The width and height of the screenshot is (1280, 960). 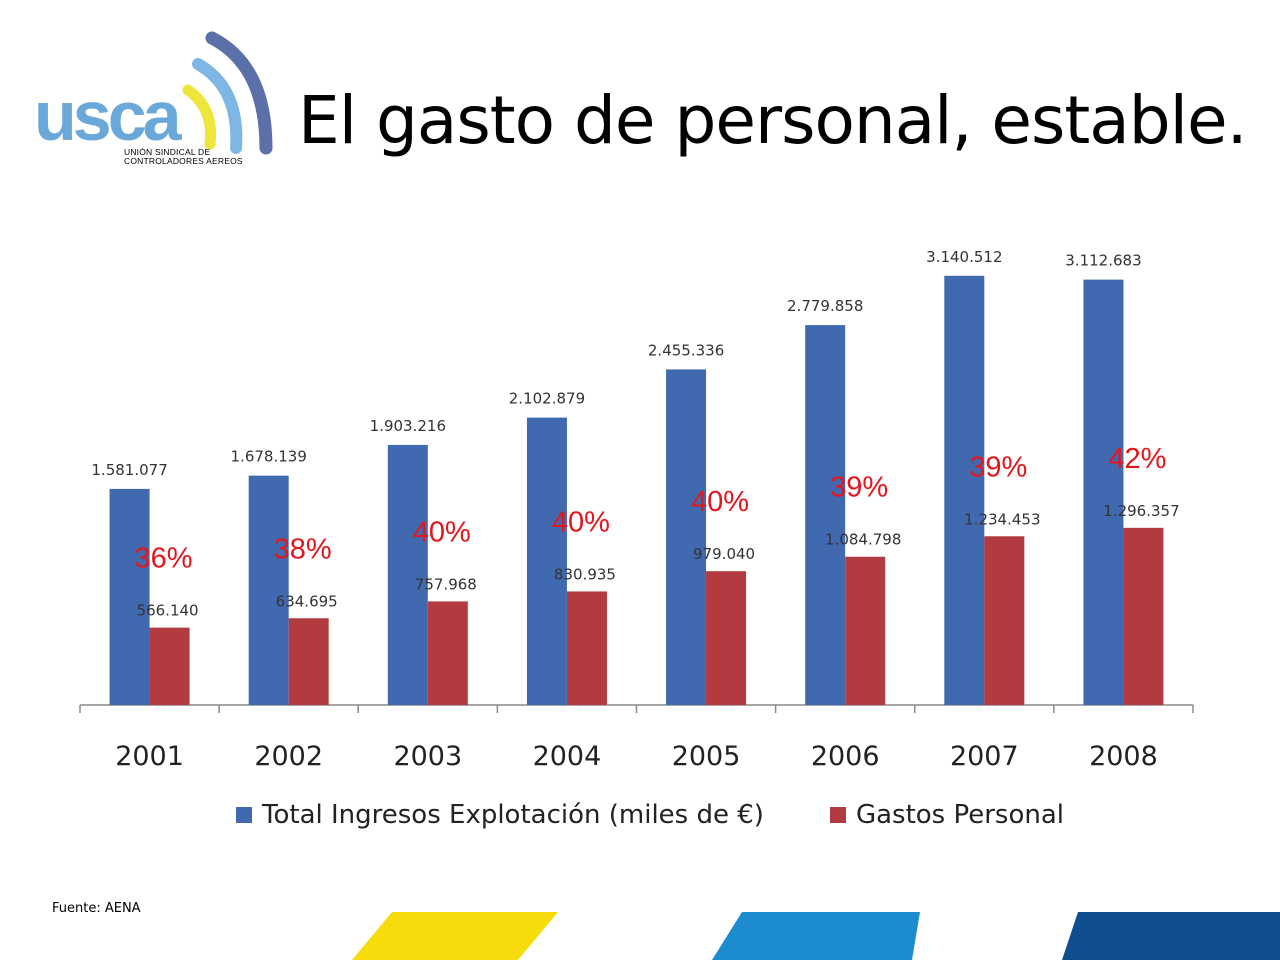 I want to click on data-label-gastos: 830.935, so click(x=585, y=574).